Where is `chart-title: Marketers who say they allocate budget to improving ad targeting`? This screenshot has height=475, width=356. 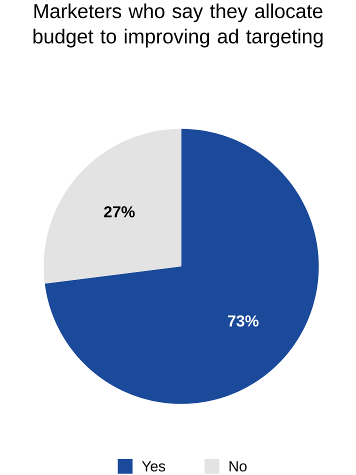 chart-title: Marketers who say they allocate budget to improving ad targeting is located at coordinates (177, 26).